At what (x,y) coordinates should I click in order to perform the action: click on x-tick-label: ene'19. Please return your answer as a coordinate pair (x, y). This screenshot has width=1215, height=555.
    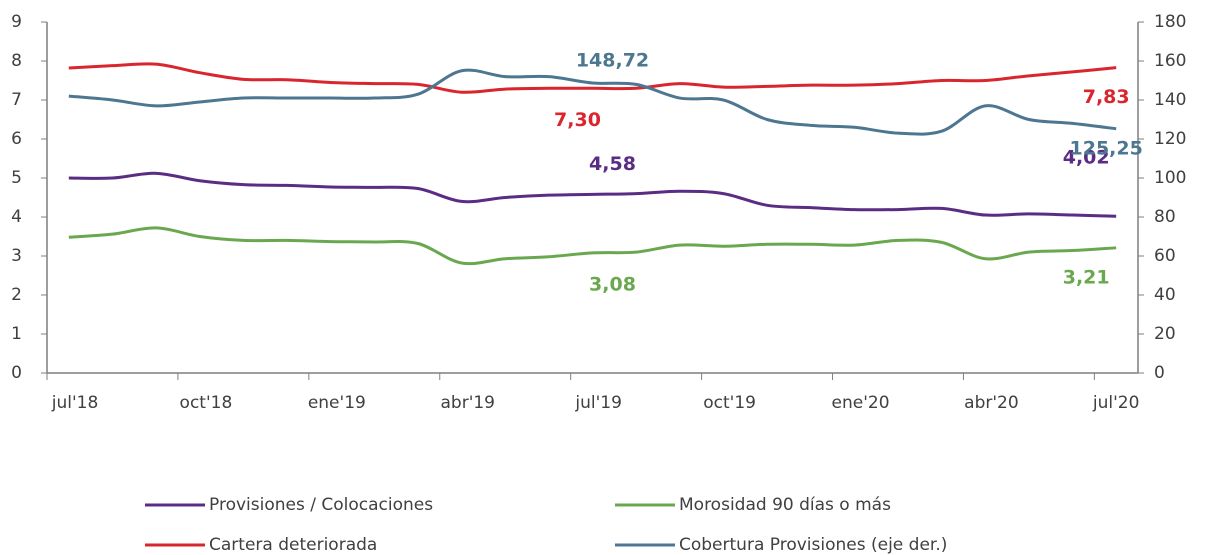
    Looking at the image, I should click on (337, 403).